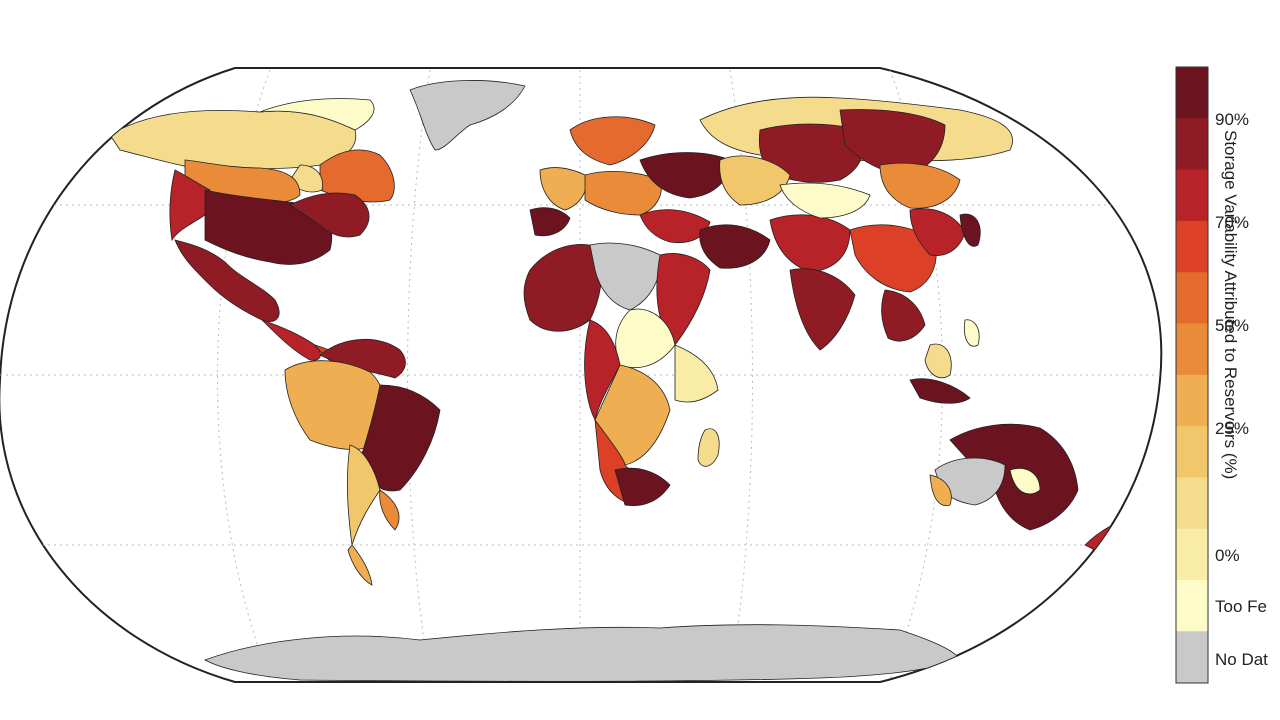 The image size is (1280, 720). What do you see at coordinates (1192, 657) in the screenshot?
I see `colorbar-too-few-swatch` at bounding box center [1192, 657].